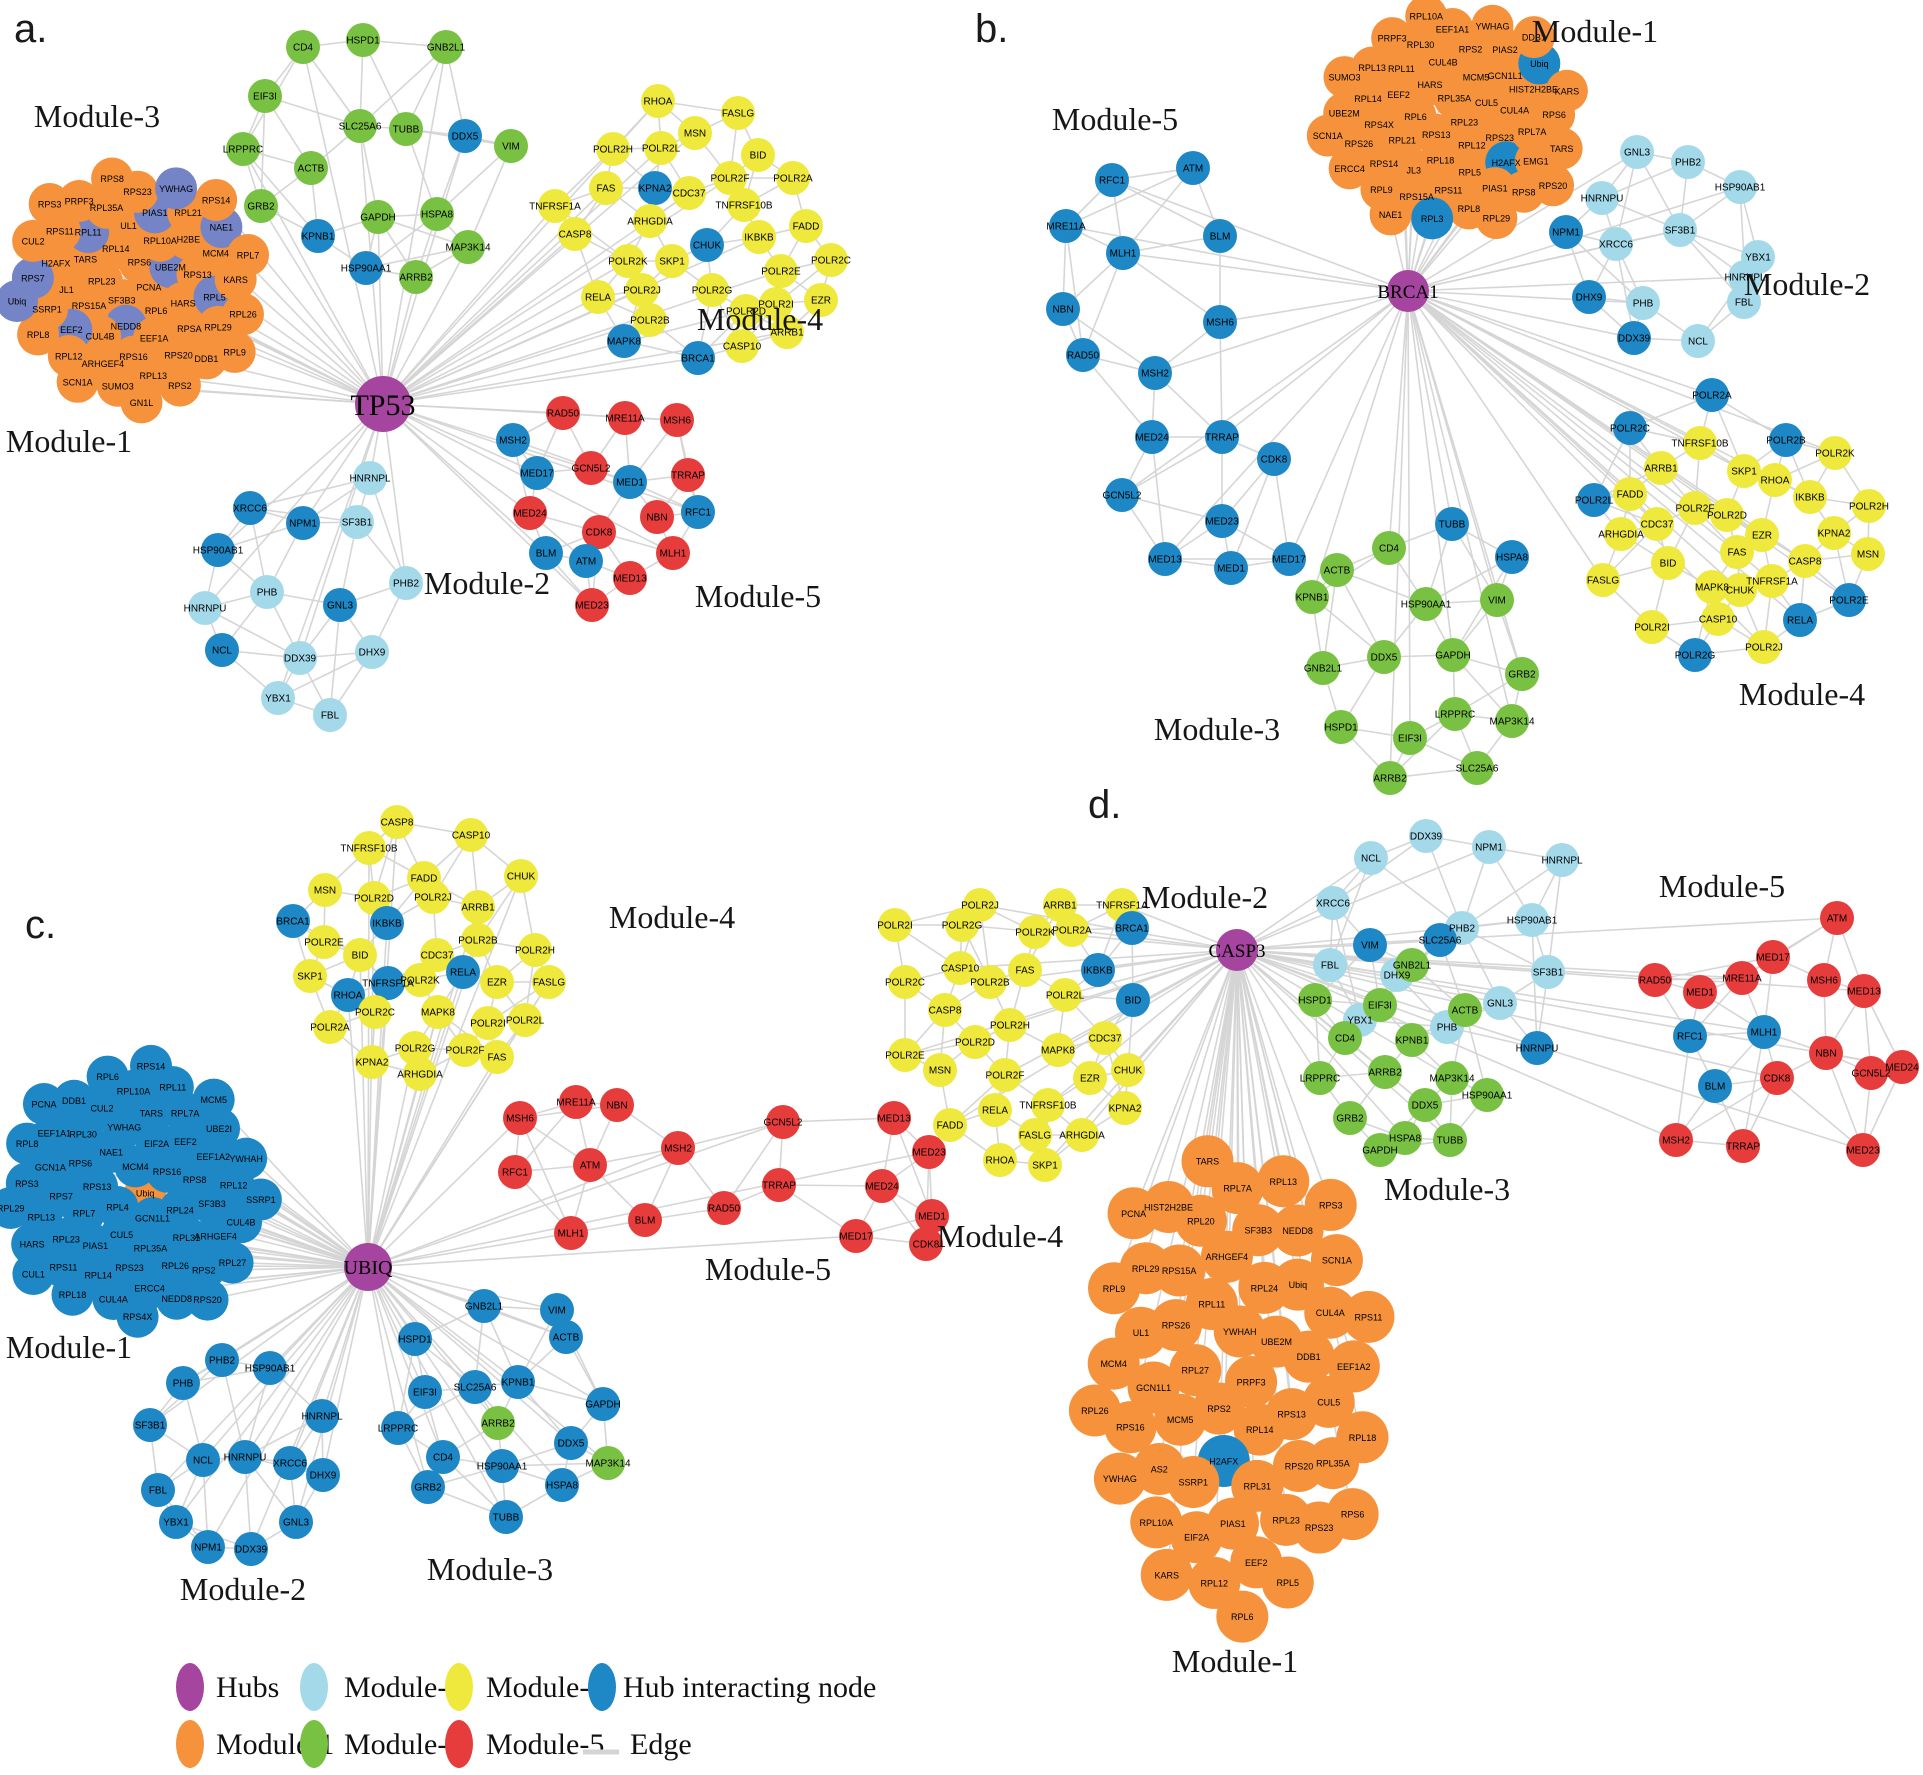 This screenshot has width=1923, height=1775. Describe the element at coordinates (1432, 218) in the screenshot. I see `node-RPL3` at that location.